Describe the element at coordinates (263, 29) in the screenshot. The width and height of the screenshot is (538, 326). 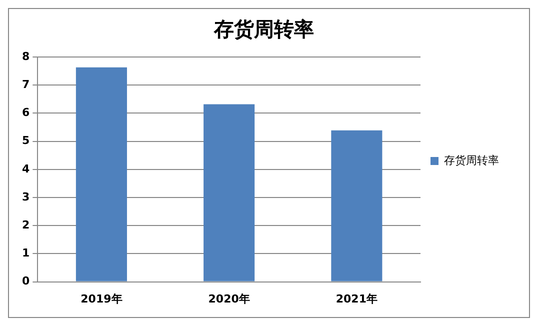
I see `chart-title: 存货周转率` at that location.